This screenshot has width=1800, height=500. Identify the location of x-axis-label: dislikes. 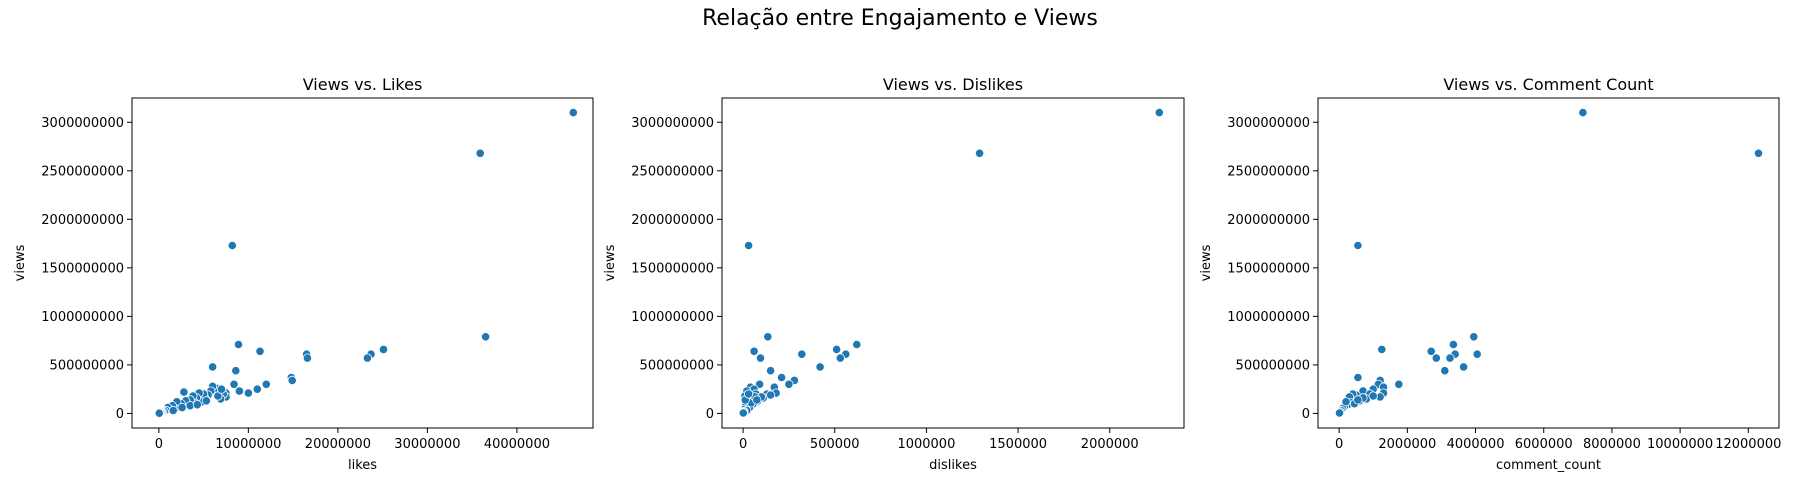
(953, 465).